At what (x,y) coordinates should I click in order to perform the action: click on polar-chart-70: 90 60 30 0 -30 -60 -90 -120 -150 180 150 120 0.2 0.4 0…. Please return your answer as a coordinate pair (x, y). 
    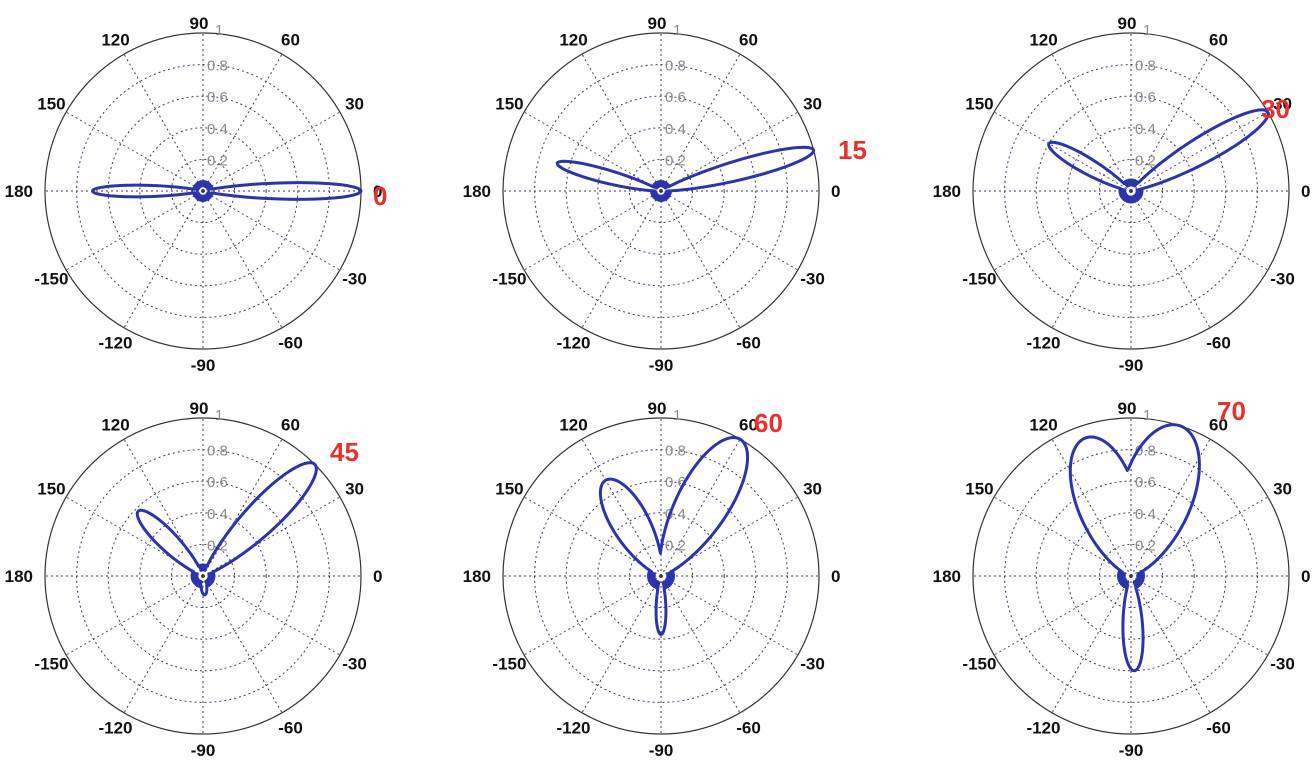
    Looking at the image, I should click on (1122, 578).